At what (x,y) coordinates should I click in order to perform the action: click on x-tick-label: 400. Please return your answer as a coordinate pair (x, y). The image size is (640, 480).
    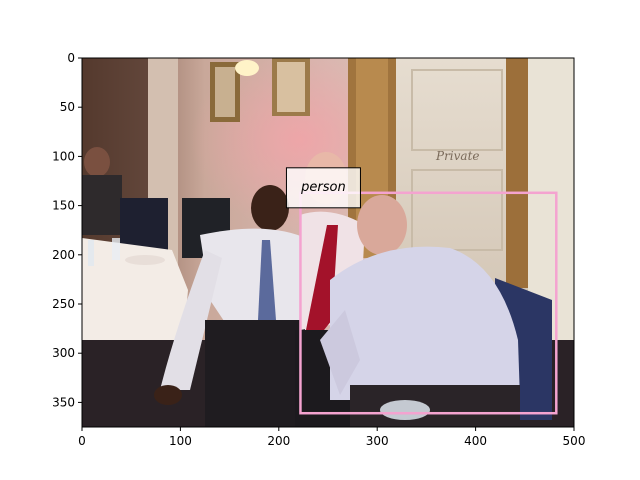
    Looking at the image, I should click on (475, 441).